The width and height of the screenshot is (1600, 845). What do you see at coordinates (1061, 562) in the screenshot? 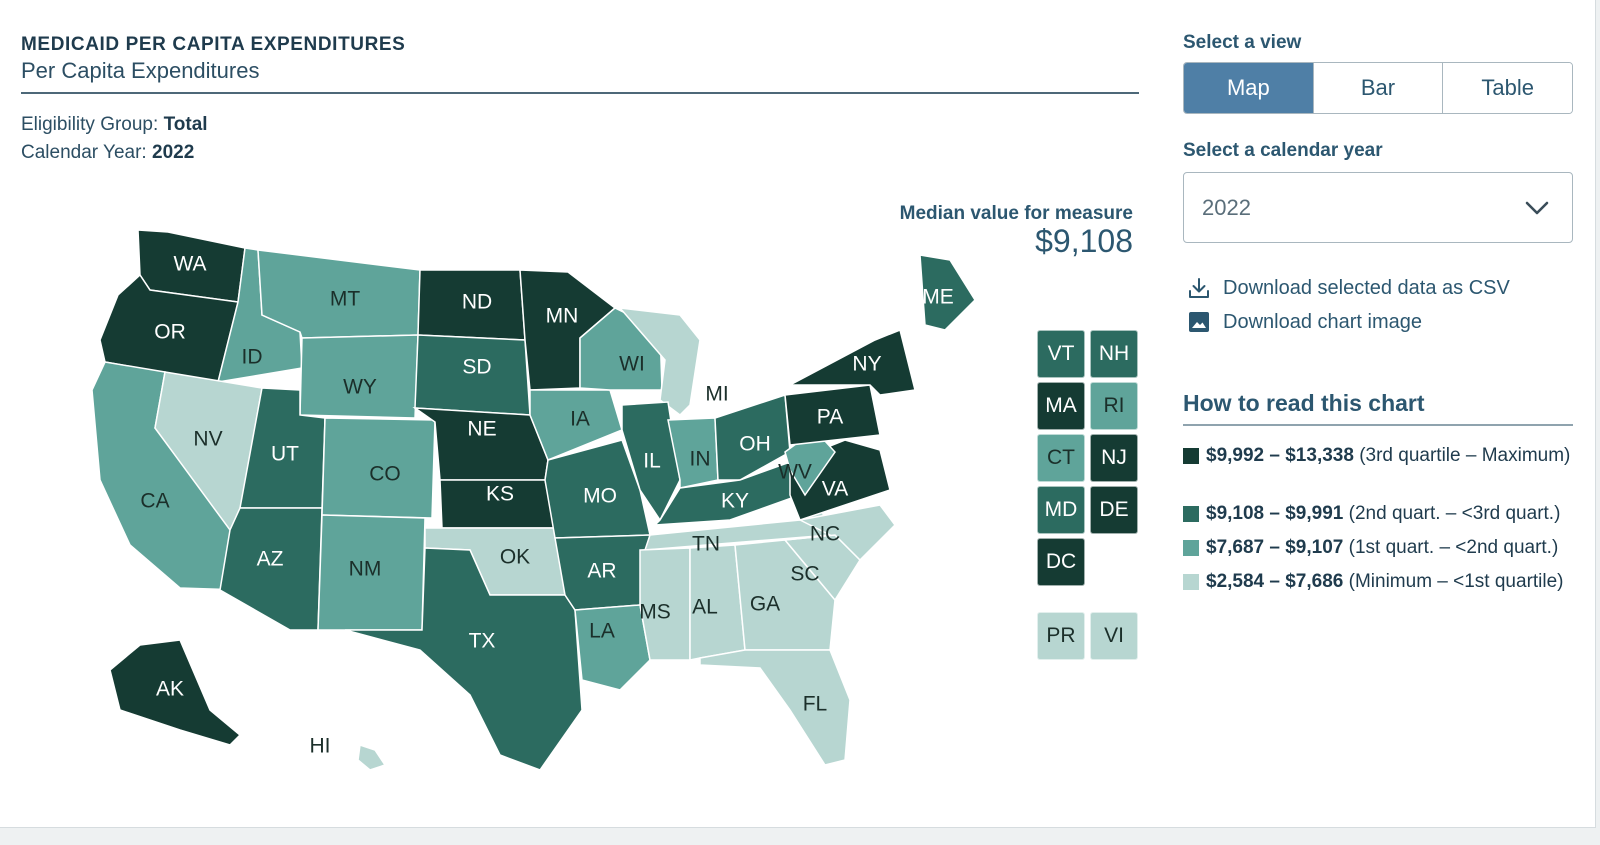
I see `tile-dc: DC` at bounding box center [1061, 562].